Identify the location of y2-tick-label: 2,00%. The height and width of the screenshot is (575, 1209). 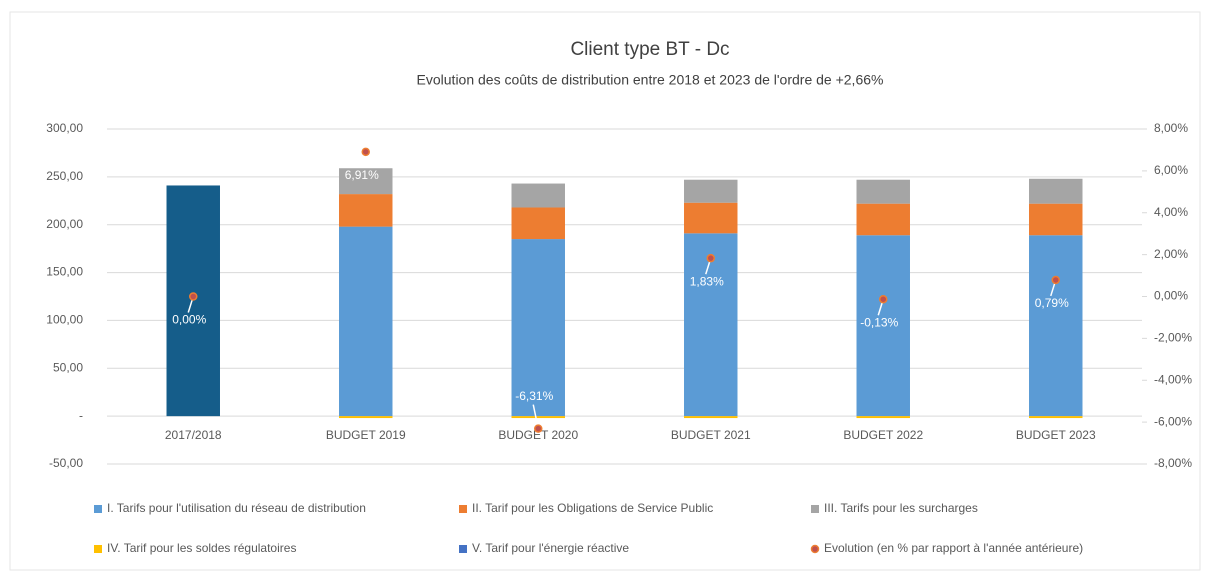
(1171, 254).